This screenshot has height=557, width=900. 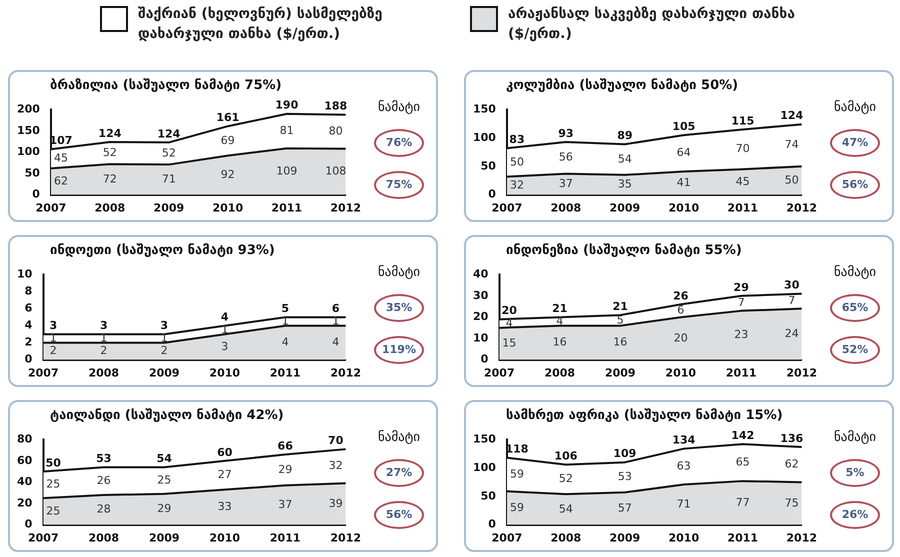 I want to click on total-label: 161, so click(x=228, y=117).